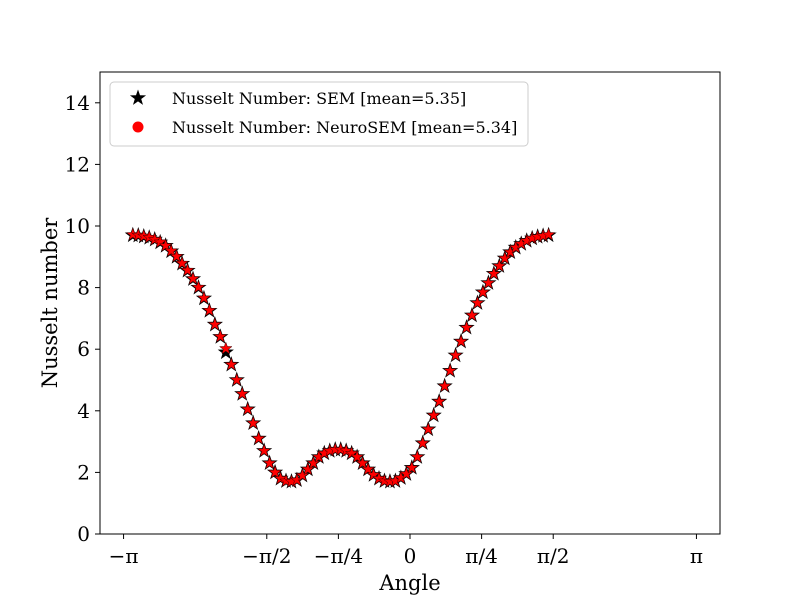 The height and width of the screenshot is (600, 800). What do you see at coordinates (77, 226) in the screenshot?
I see `y-tick-label: 10` at bounding box center [77, 226].